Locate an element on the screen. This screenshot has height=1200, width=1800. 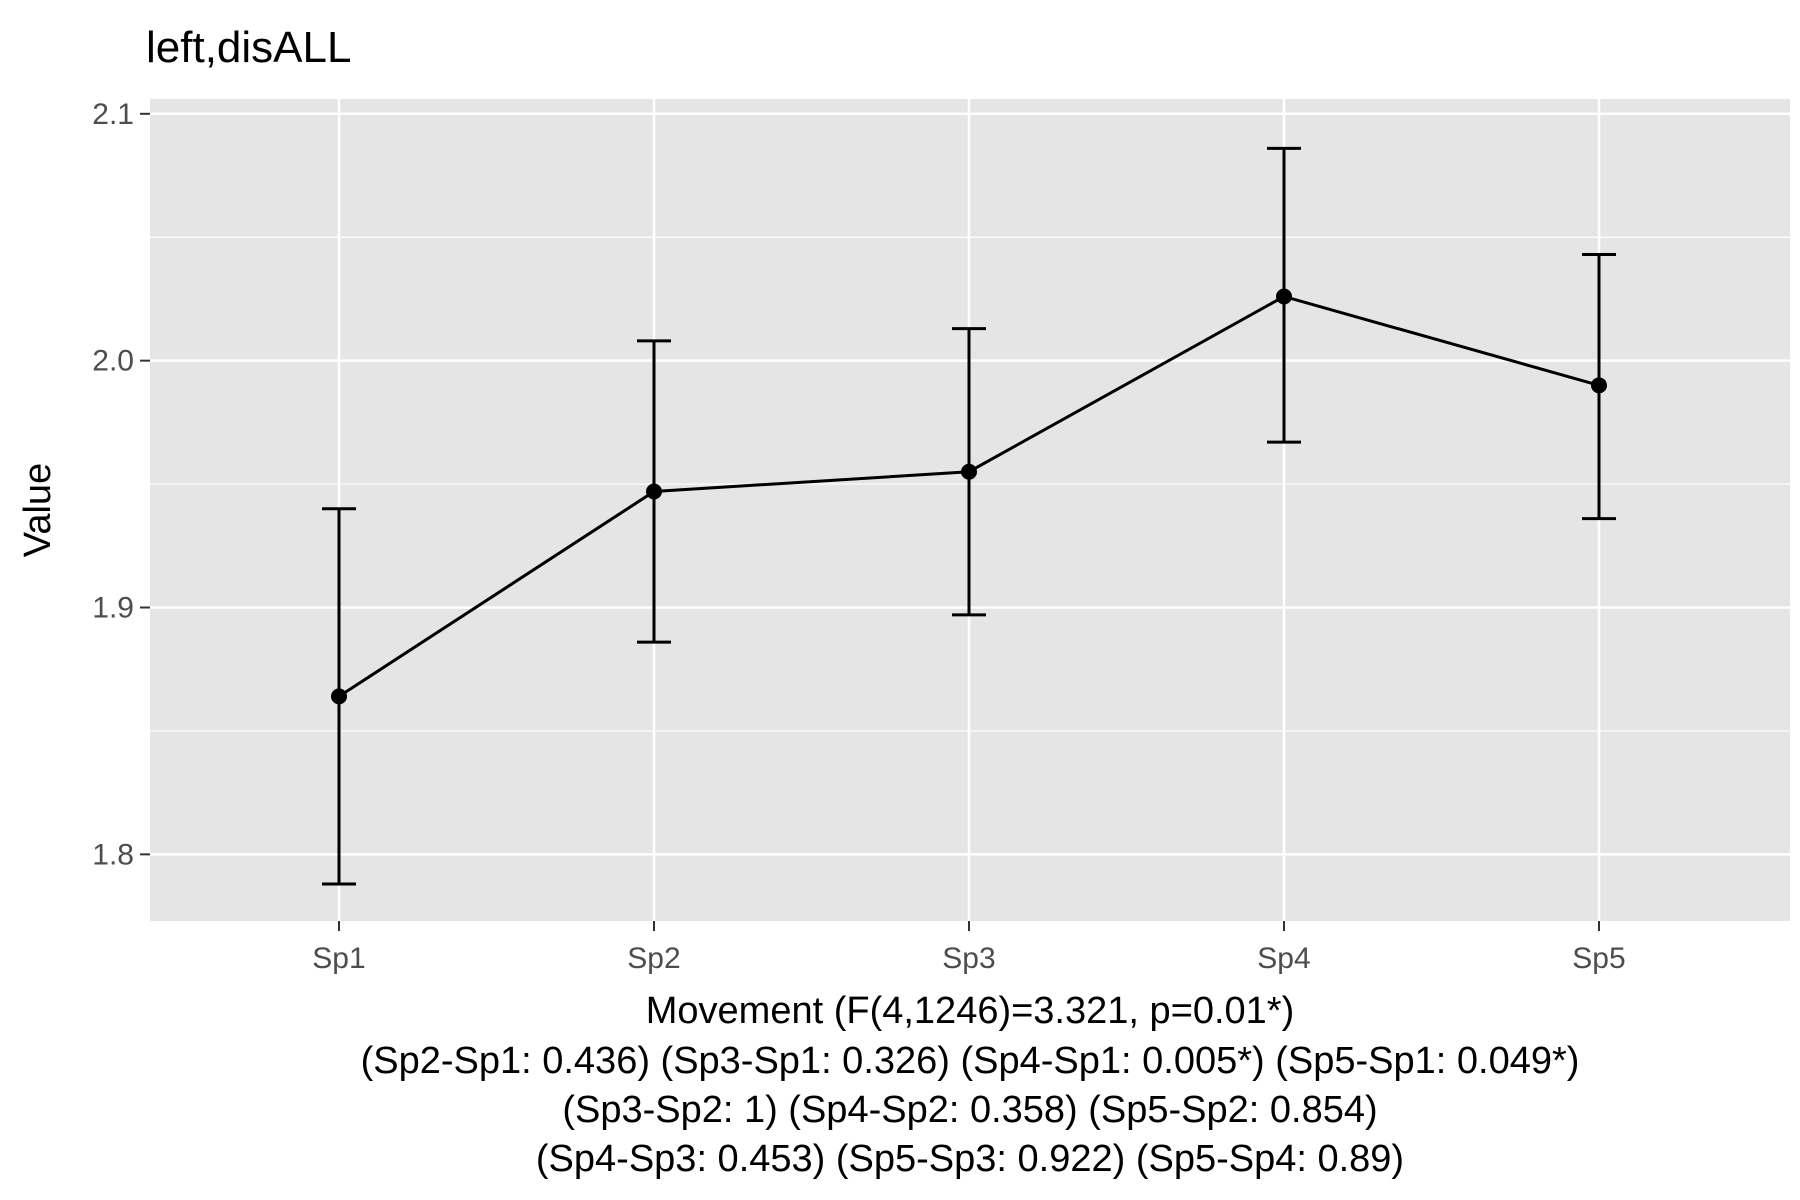
y-axis-label: Value is located at coordinates (38, 510).